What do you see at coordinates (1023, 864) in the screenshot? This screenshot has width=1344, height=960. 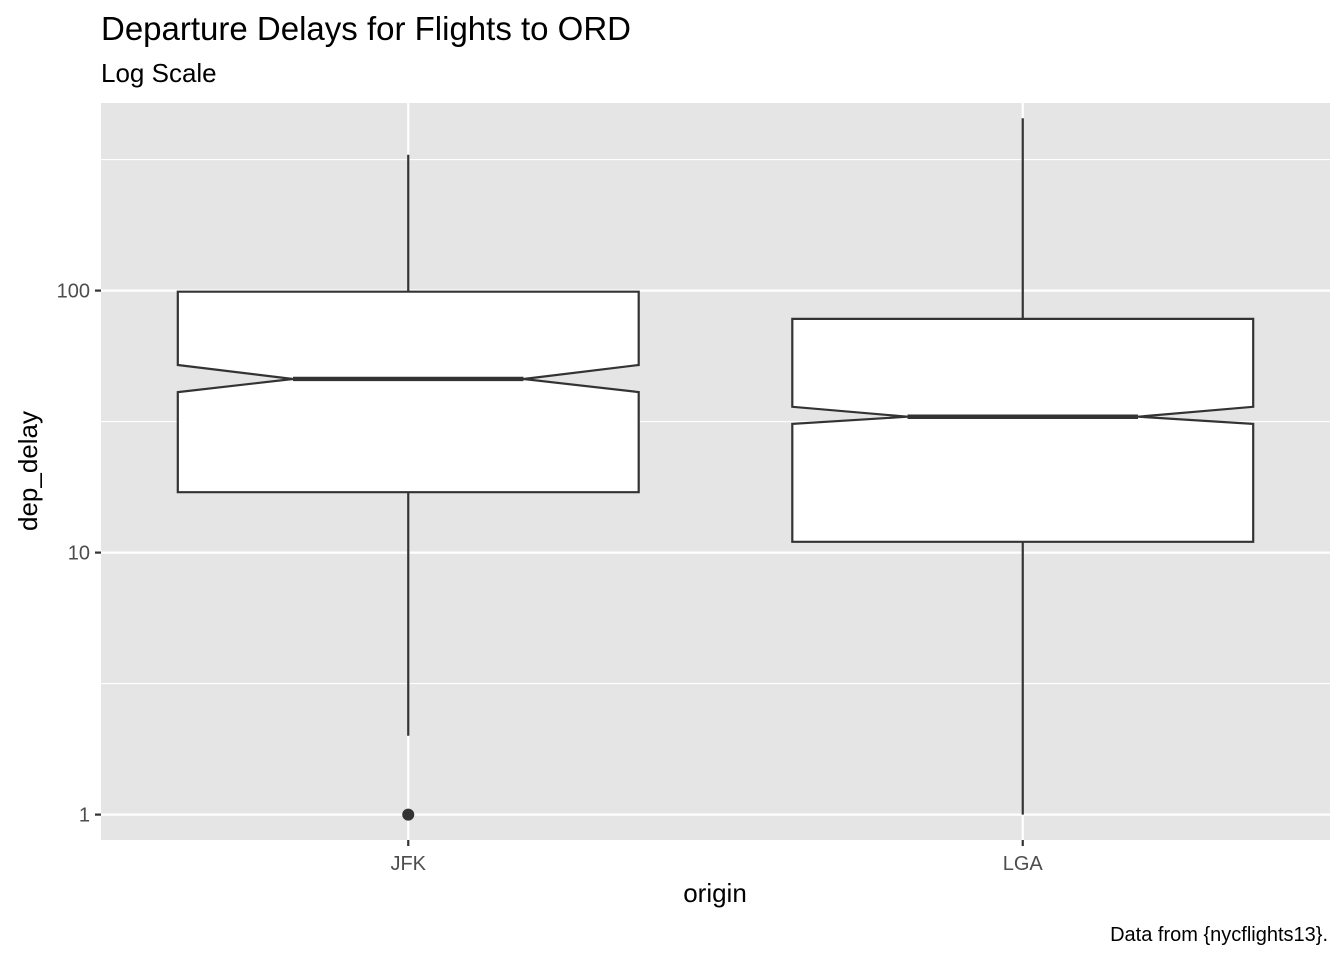 I see `x-tick-label: LGA` at bounding box center [1023, 864].